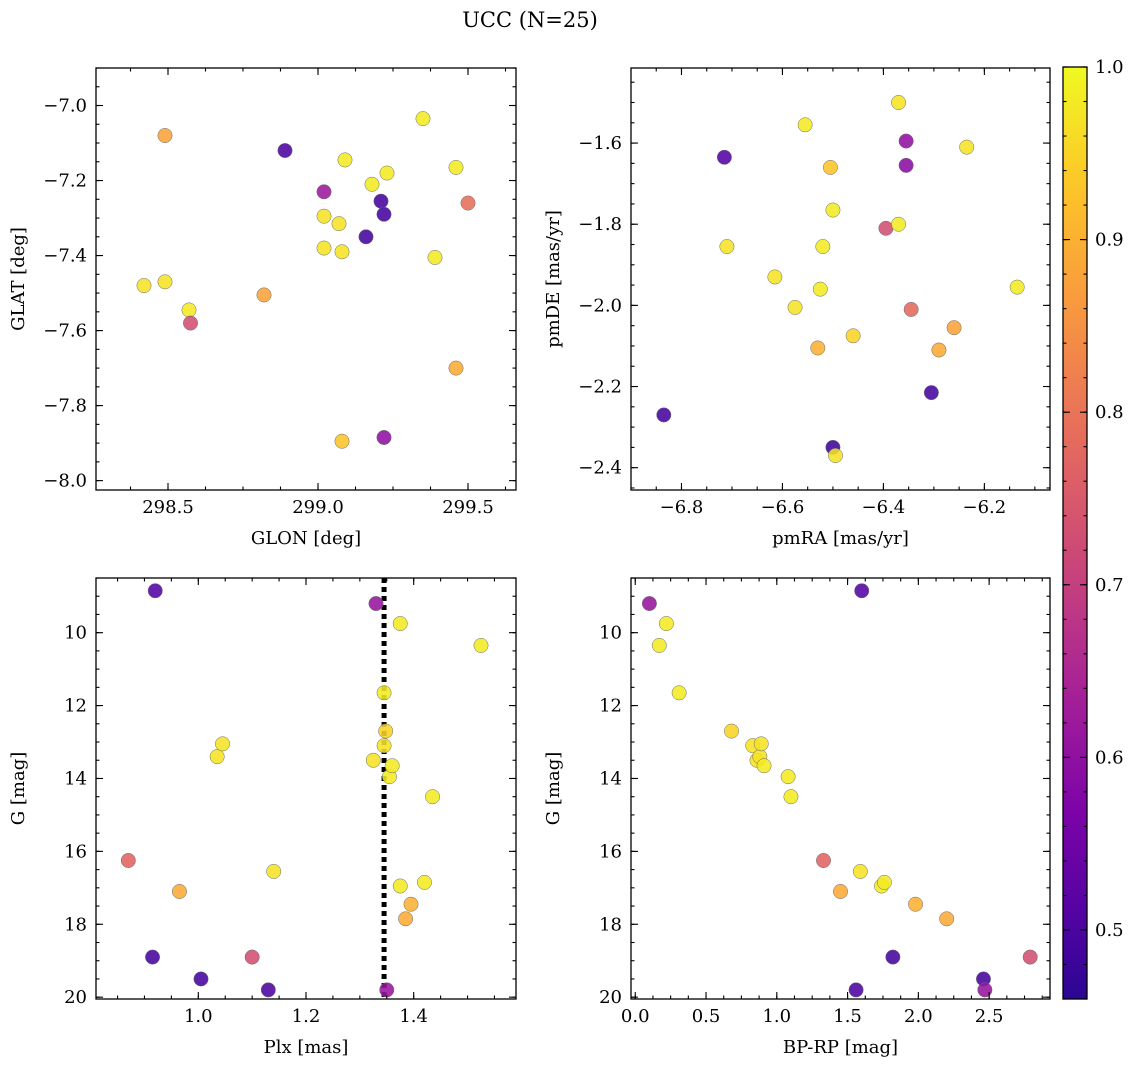  I want to click on colorbar-tick-label: 0.8, so click(1109, 412).